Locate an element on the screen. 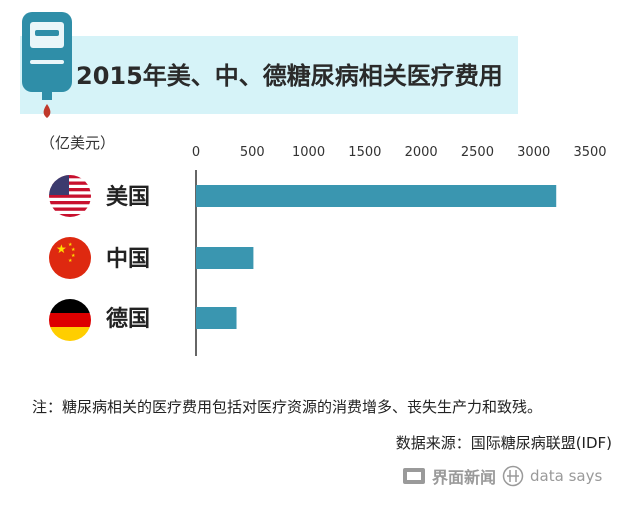  title-band is located at coordinates (269, 75).